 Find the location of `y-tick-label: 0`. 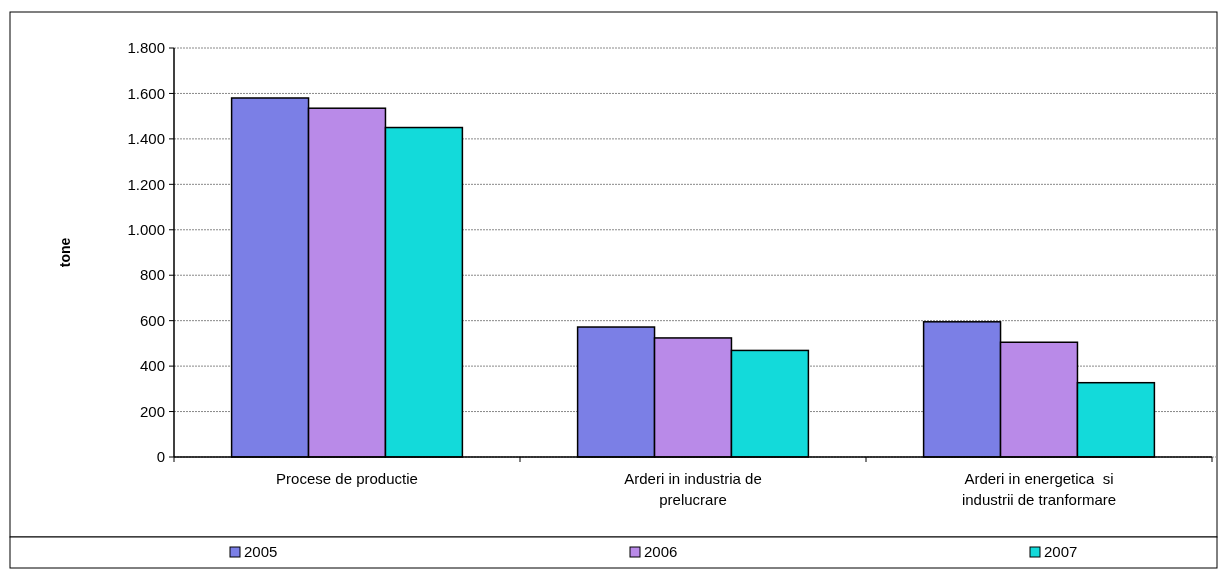

y-tick-label: 0 is located at coordinates (160, 457).